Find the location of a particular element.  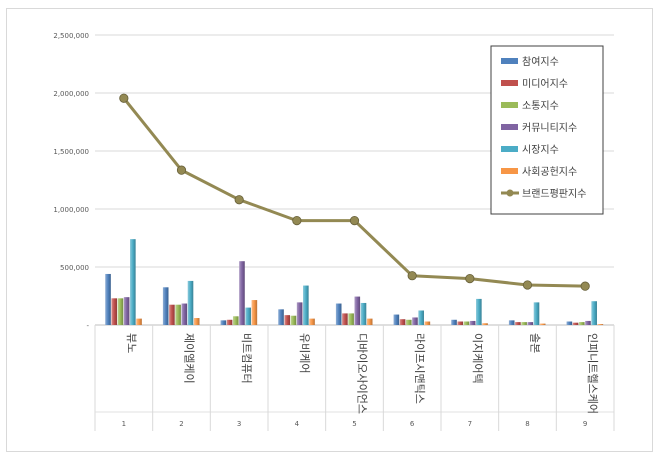

y-tick-label: 500,000 is located at coordinates (74, 268).